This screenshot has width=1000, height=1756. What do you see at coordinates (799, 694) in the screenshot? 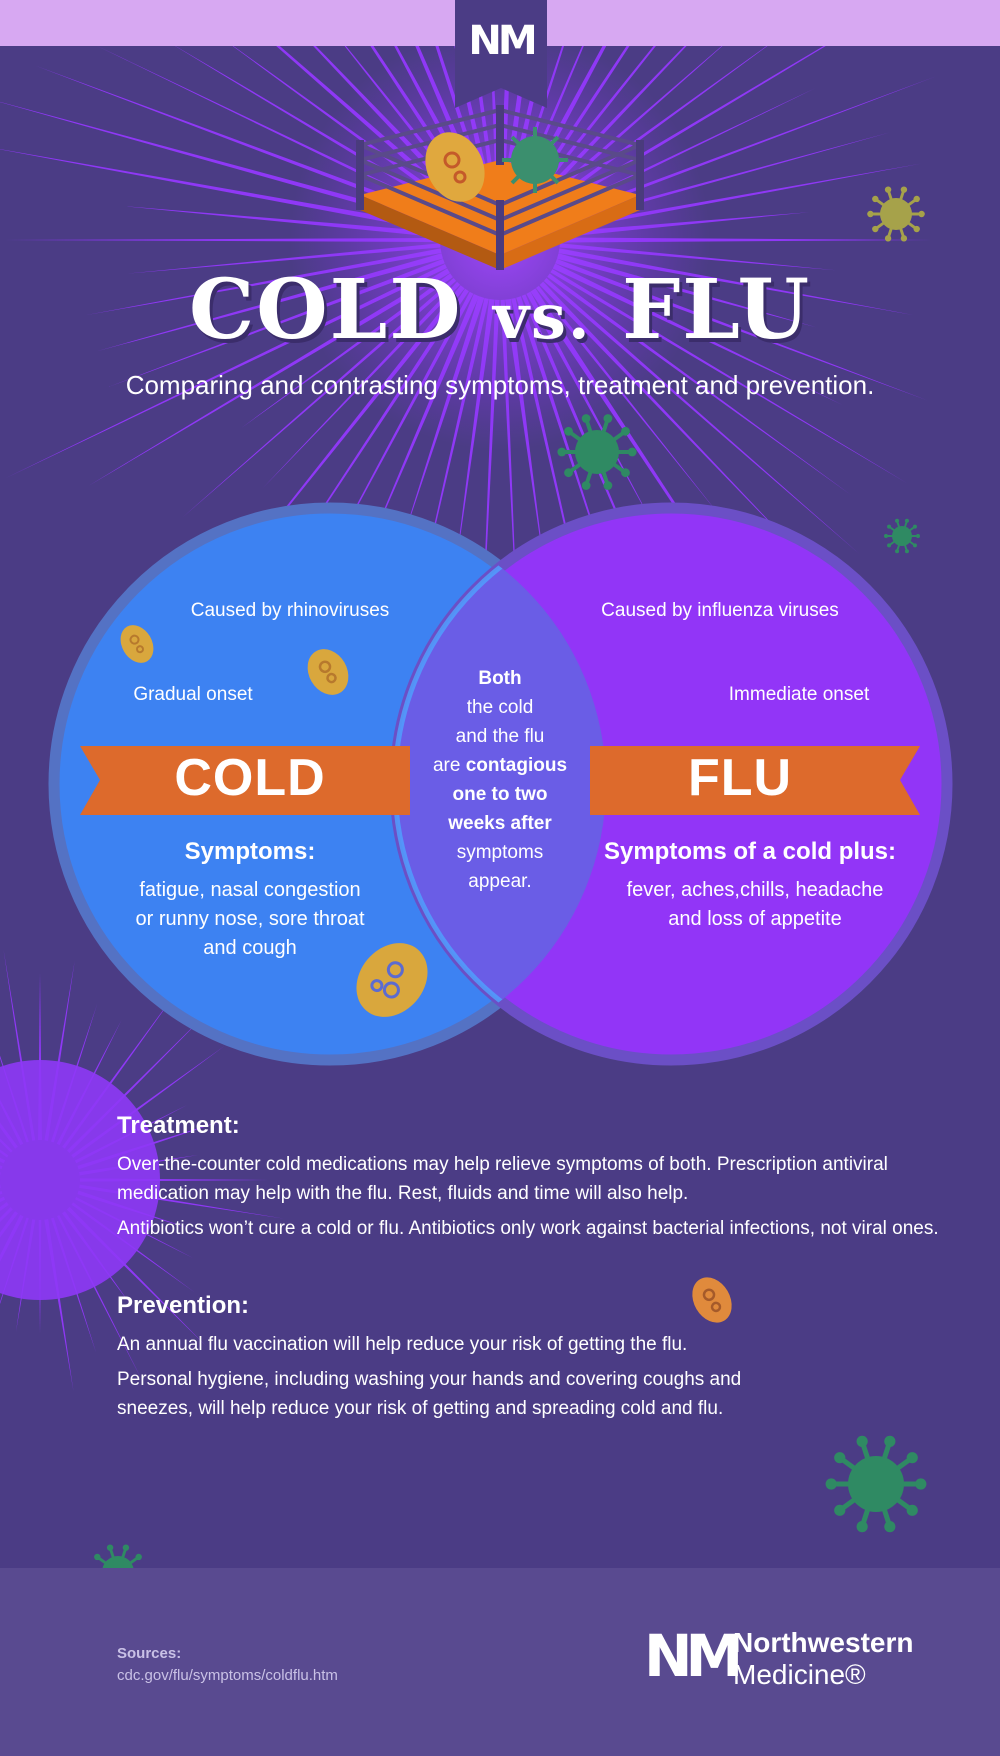
I see `flu-onset: Immediate onset` at bounding box center [799, 694].